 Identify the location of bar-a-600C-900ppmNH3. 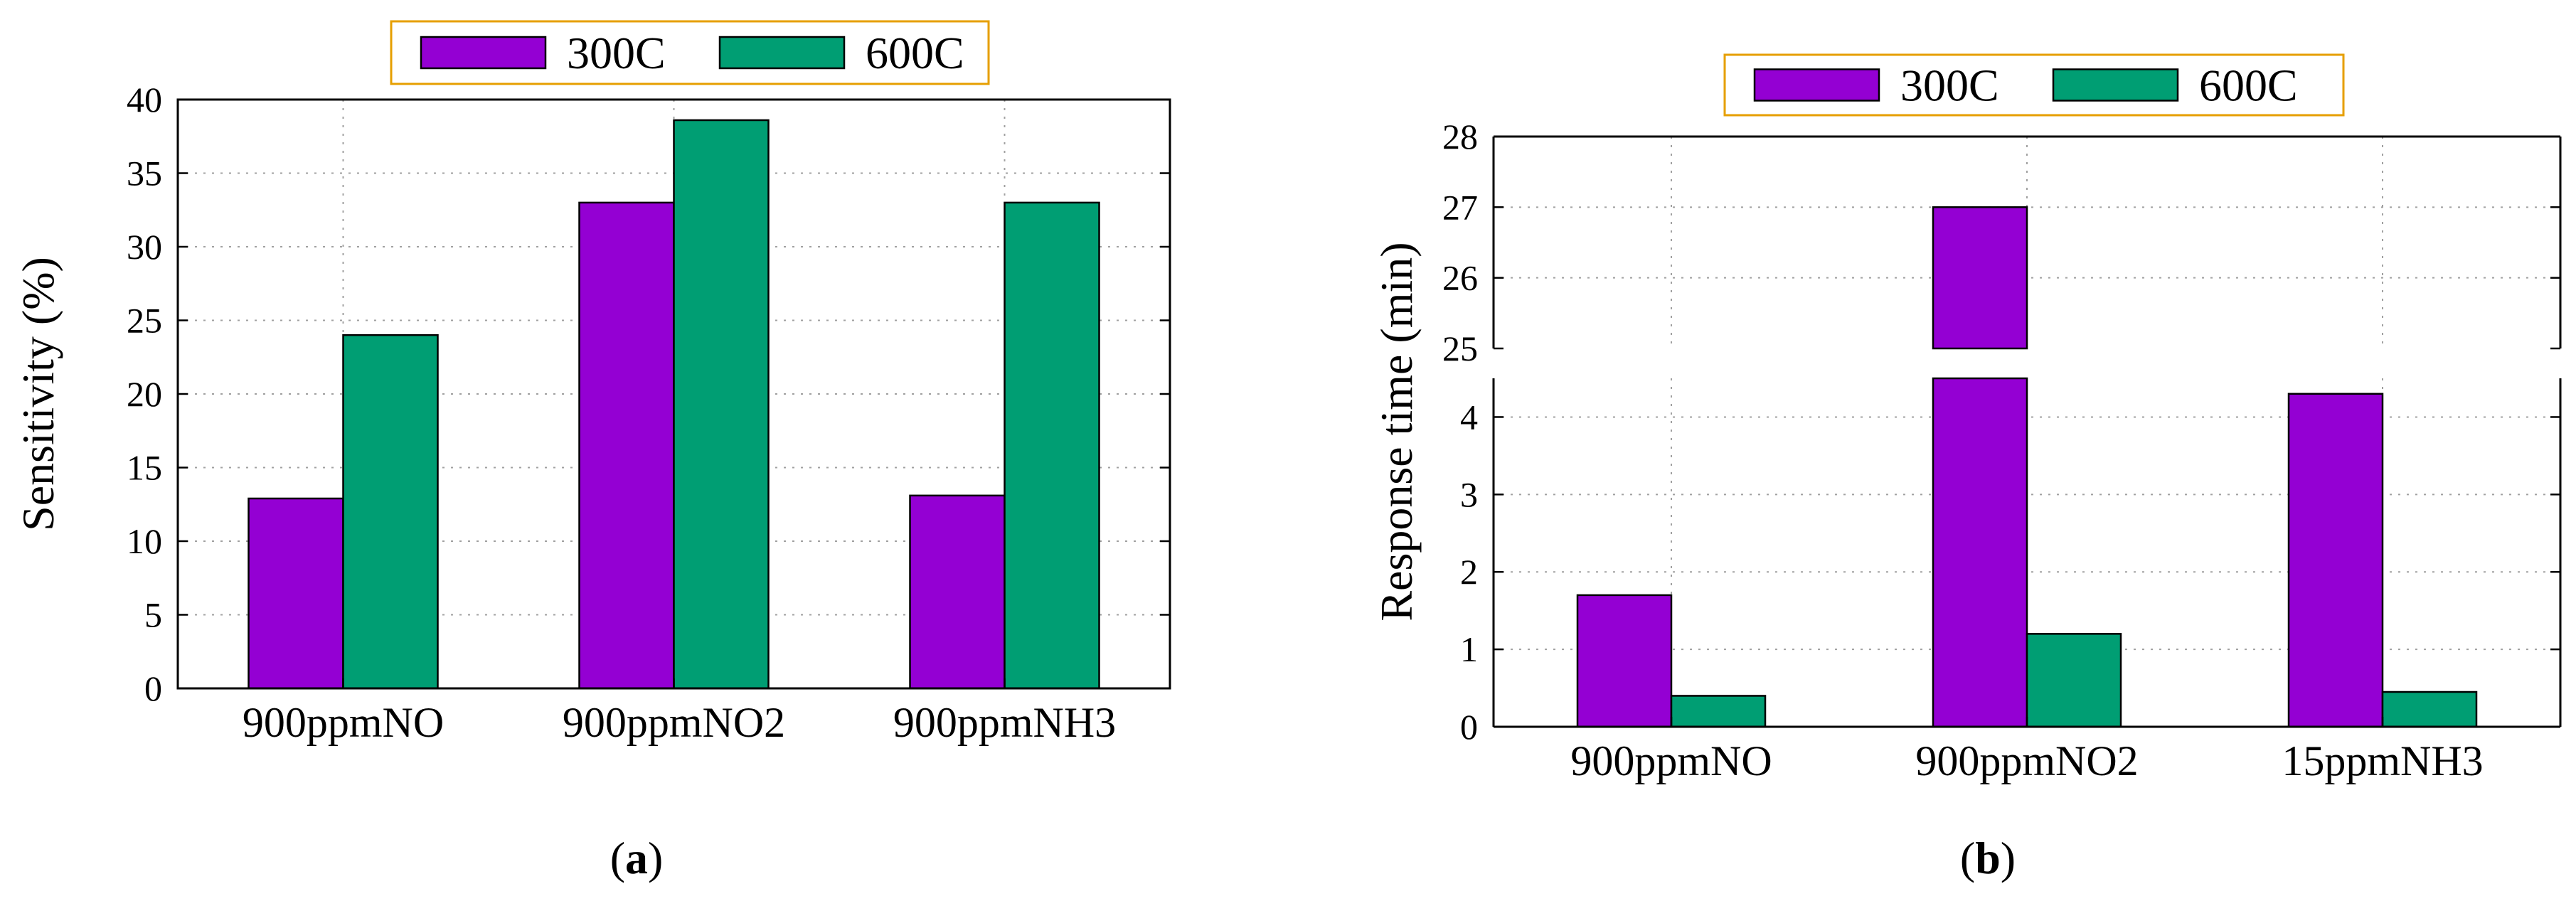
(1052, 445).